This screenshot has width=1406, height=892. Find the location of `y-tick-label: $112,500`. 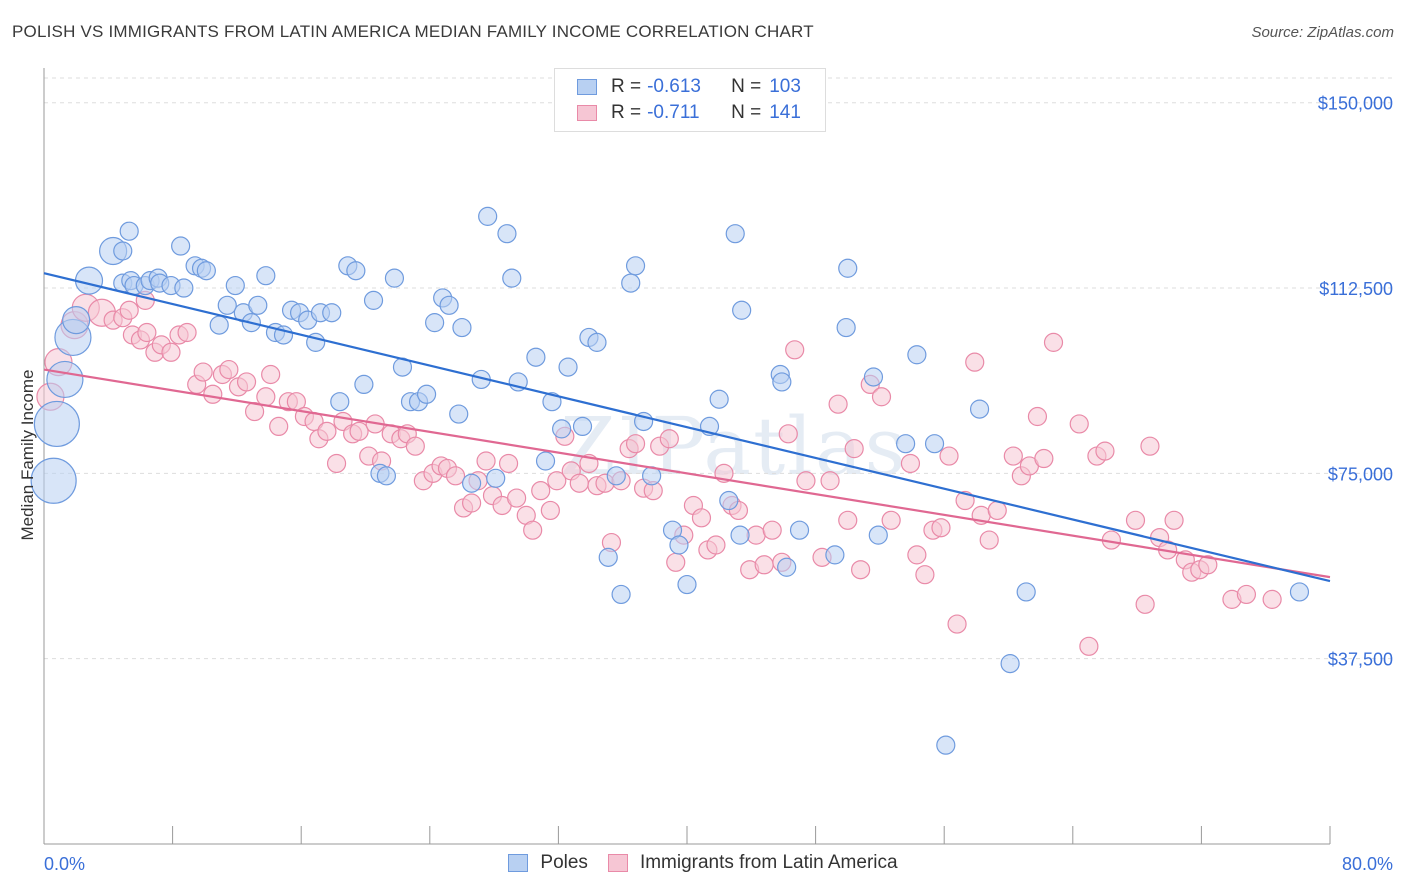

y-tick-label: $112,500 is located at coordinates (1356, 289).